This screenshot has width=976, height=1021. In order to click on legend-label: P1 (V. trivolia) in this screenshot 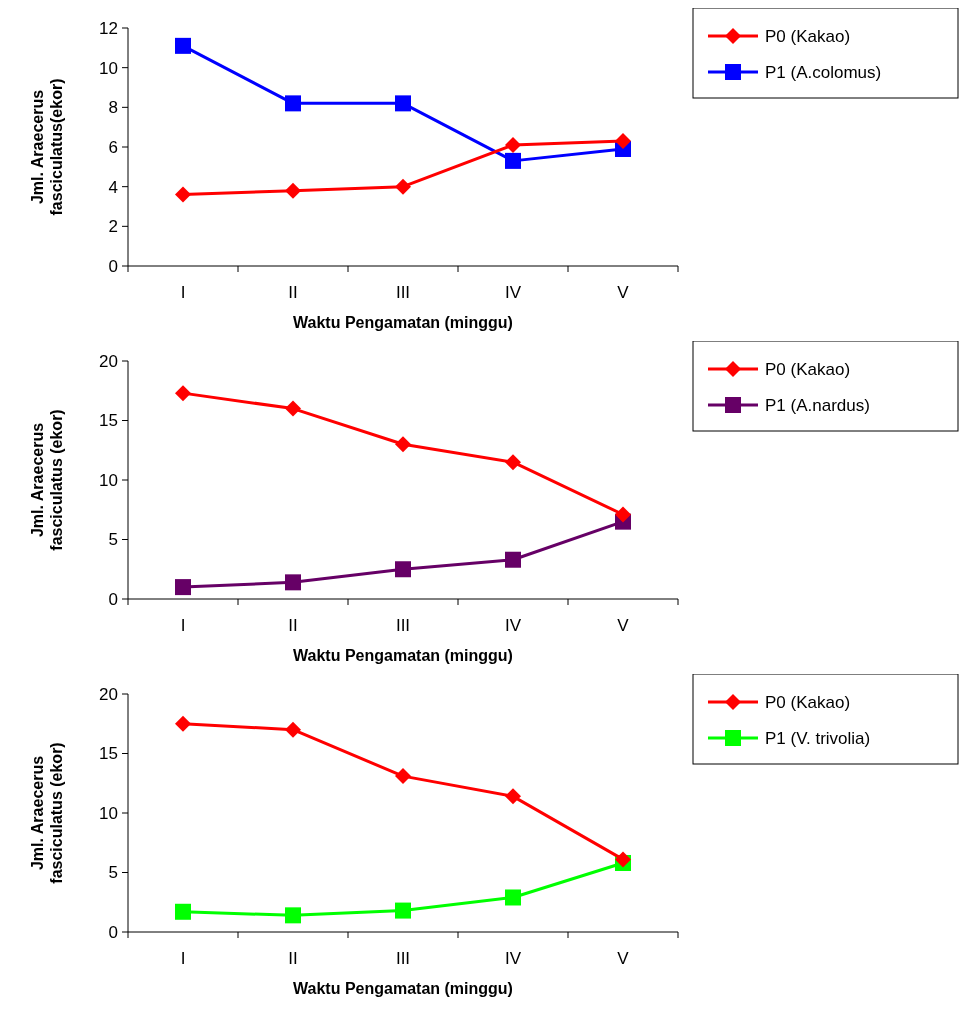, I will do `click(818, 738)`.